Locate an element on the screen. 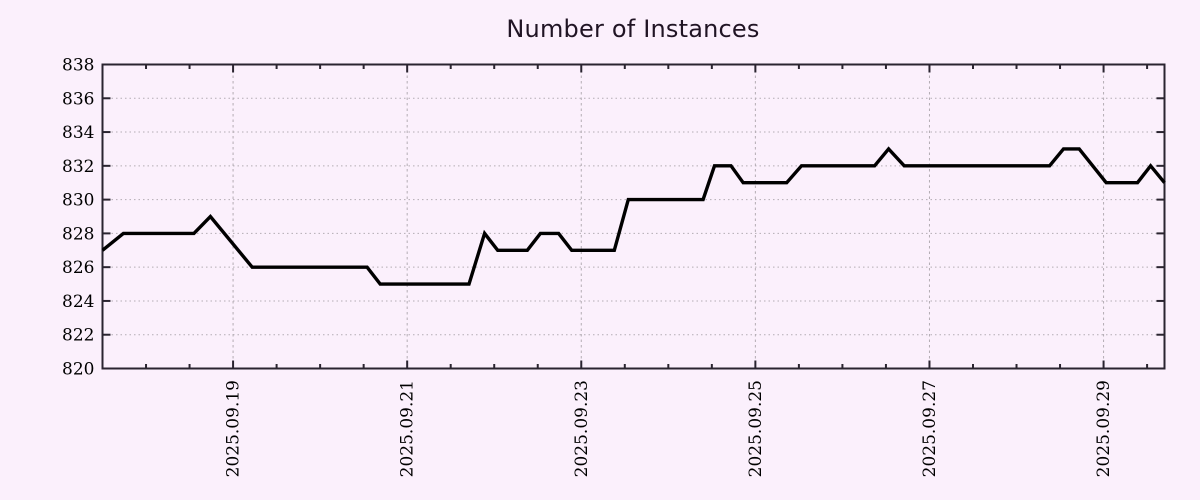 The width and height of the screenshot is (1200, 500). y-tick-label: 838 is located at coordinates (78, 66).